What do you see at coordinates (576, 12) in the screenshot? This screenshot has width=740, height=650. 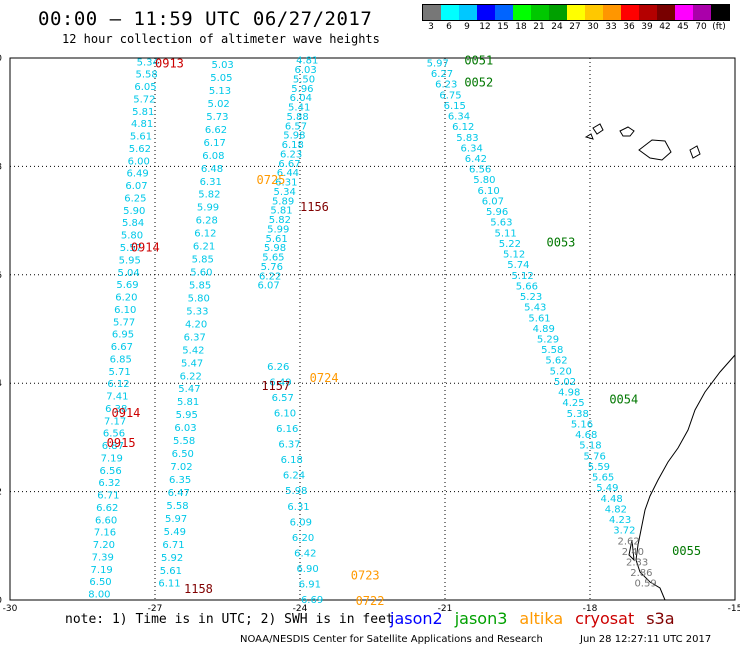 I see `color-scale-bar` at bounding box center [576, 12].